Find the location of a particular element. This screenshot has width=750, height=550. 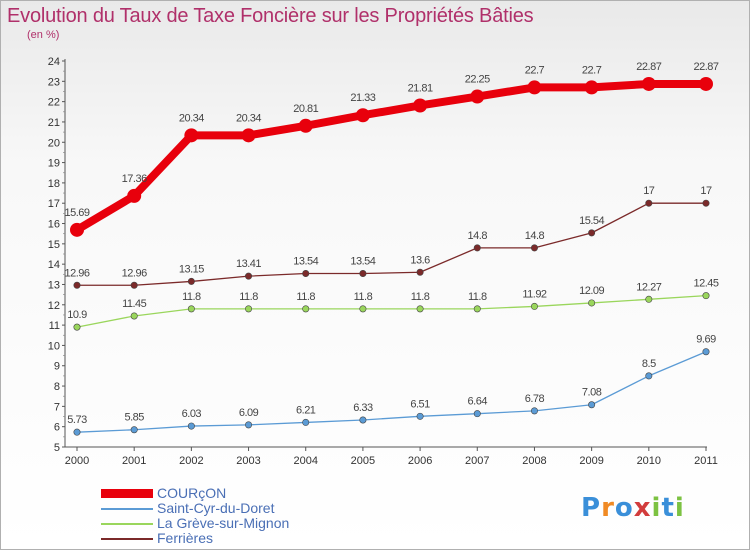

data-label: 21.33 is located at coordinates (362, 98).